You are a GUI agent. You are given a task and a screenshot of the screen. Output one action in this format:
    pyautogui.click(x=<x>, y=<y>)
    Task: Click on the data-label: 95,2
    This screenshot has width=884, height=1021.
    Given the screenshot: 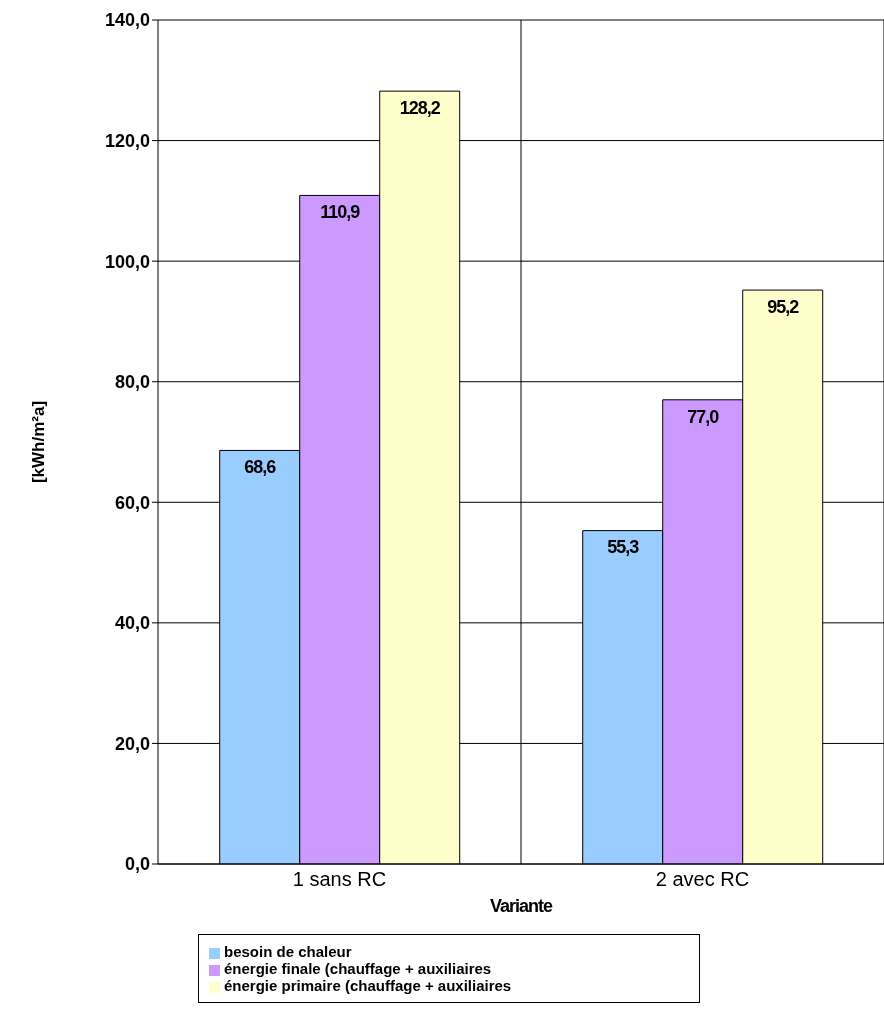 What is the action you would take?
    pyautogui.click(x=783, y=306)
    